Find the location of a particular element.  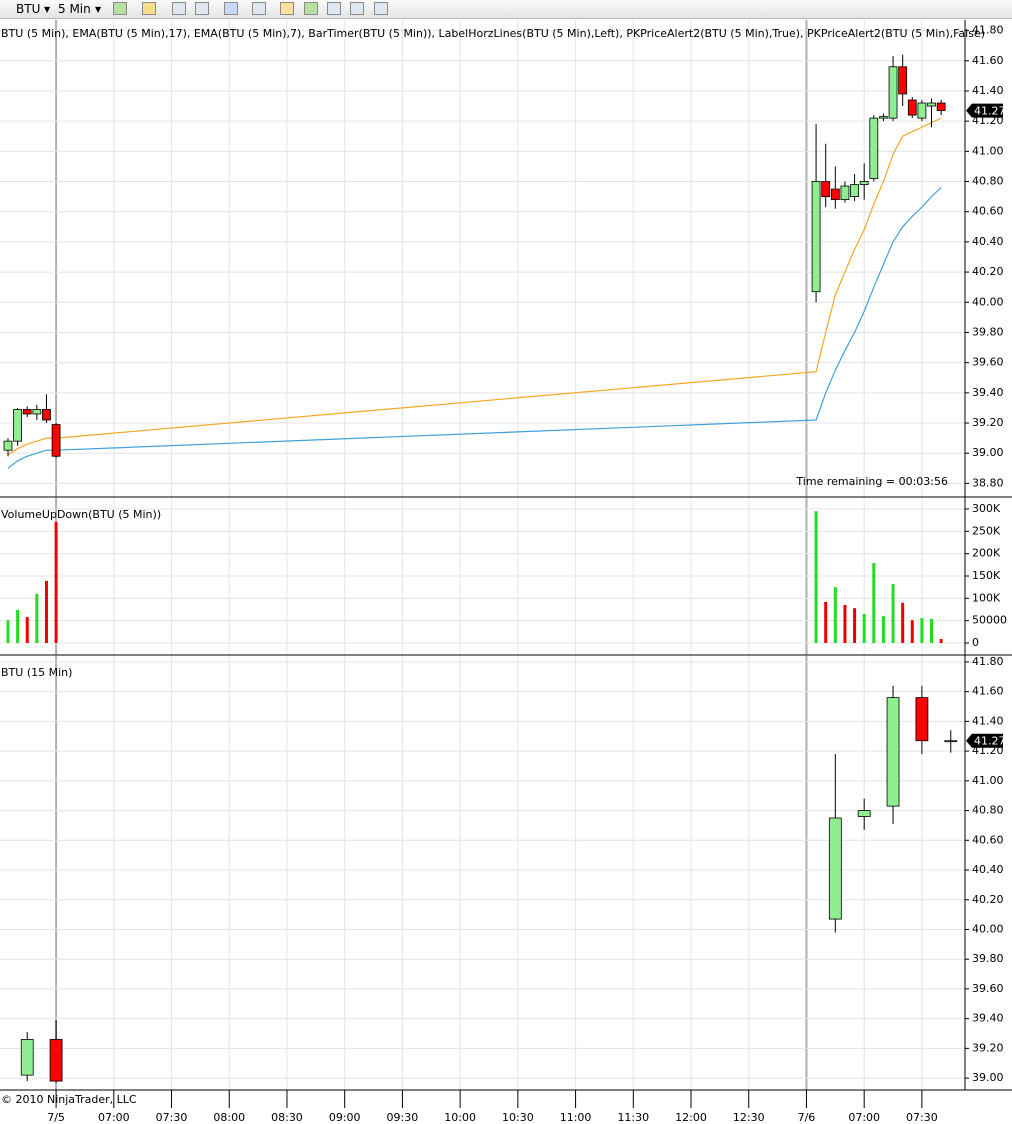

x-tick-label: 7/5 is located at coordinates (56, 1117).